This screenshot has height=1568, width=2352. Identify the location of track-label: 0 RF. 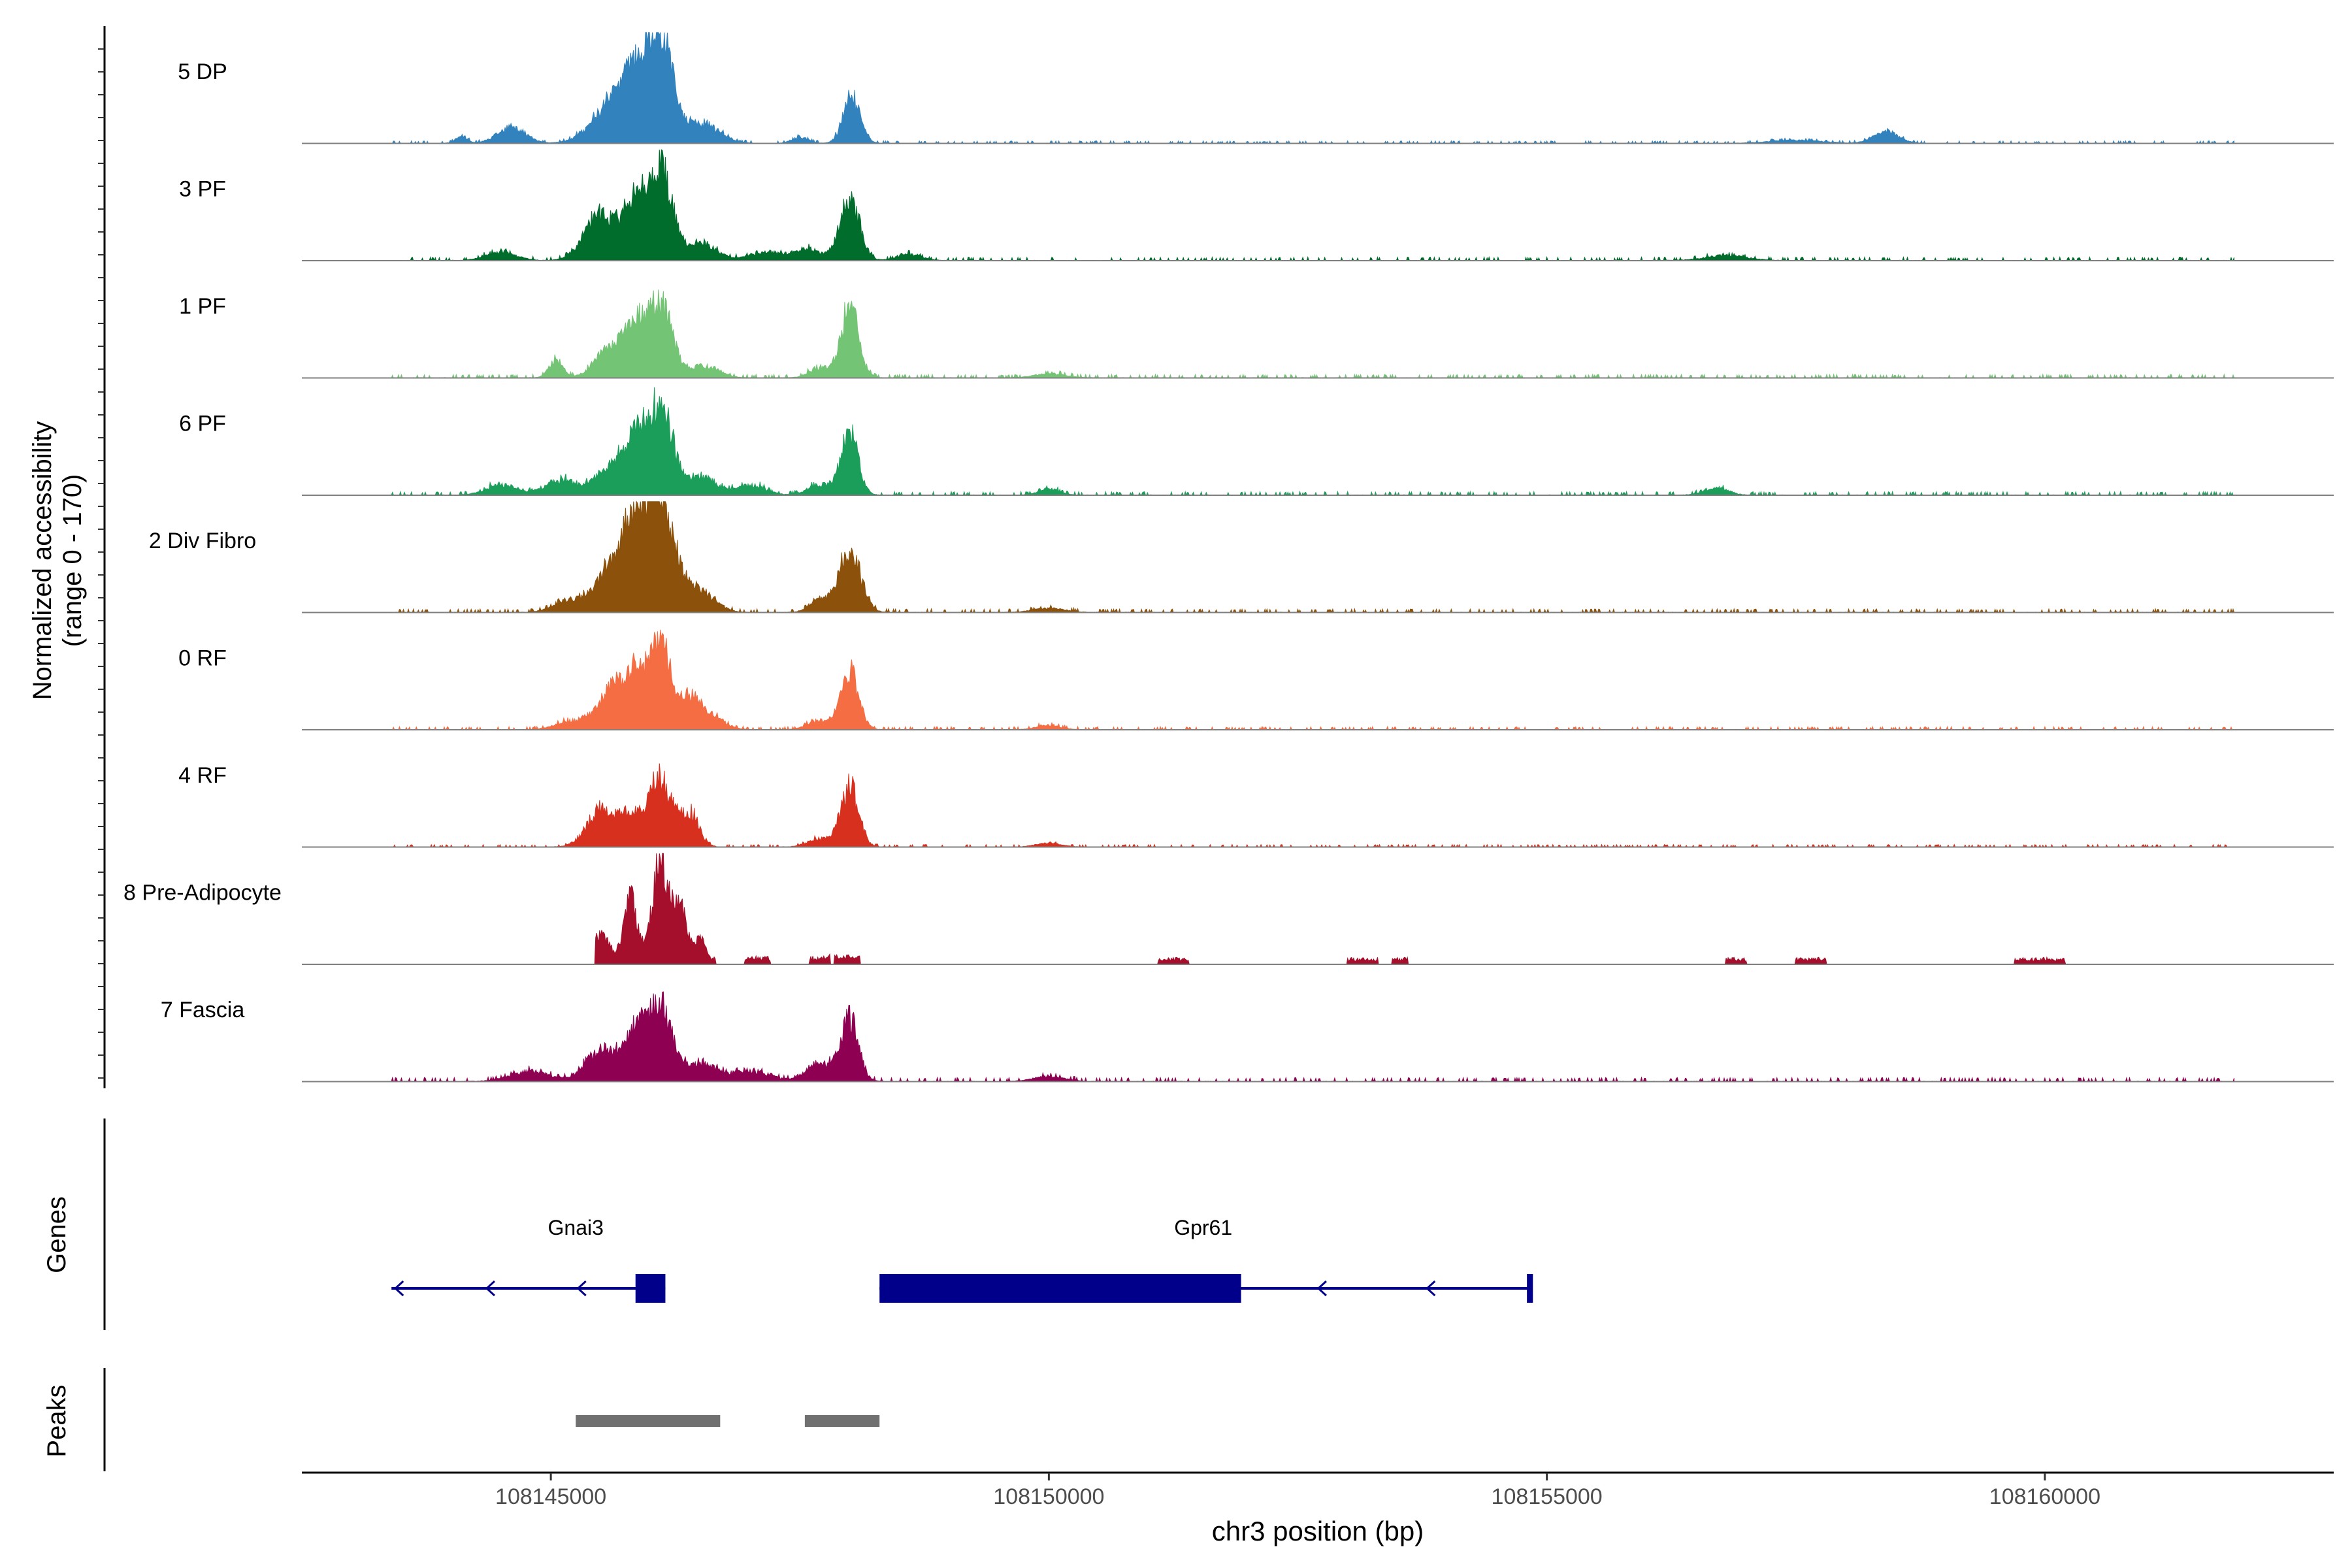
(202, 657).